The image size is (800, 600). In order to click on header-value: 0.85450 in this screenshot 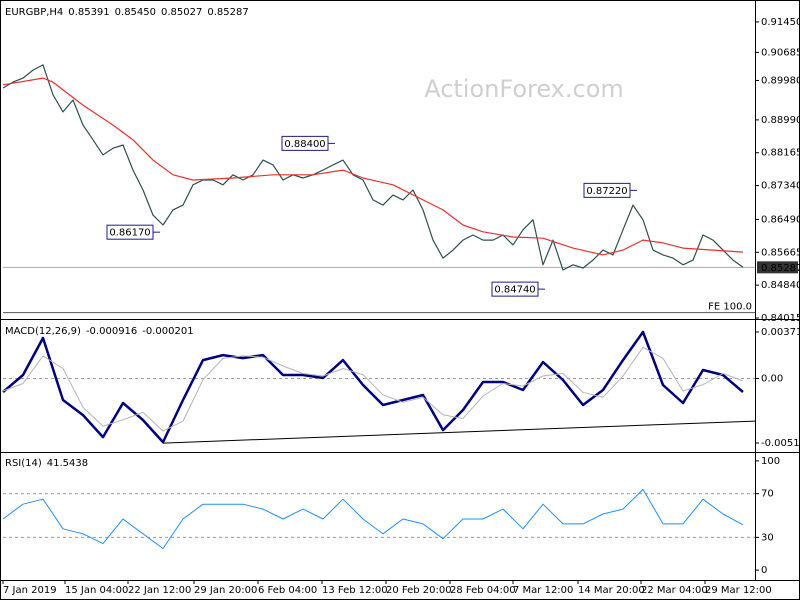, I will do `click(135, 12)`.